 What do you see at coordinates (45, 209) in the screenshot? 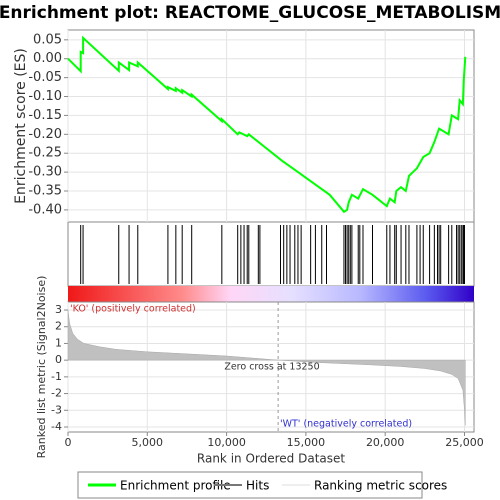
I see `y-tick-label: -0.40` at bounding box center [45, 209].